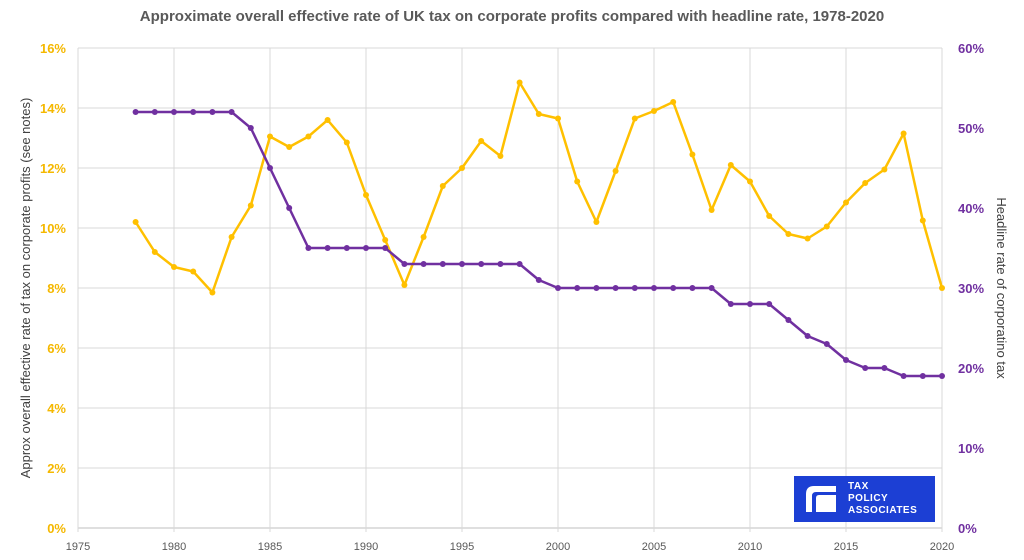 Image resolution: width=1024 pixels, height=560 pixels. Describe the element at coordinates (558, 547) in the screenshot. I see `x-tick-label: 2000` at that location.